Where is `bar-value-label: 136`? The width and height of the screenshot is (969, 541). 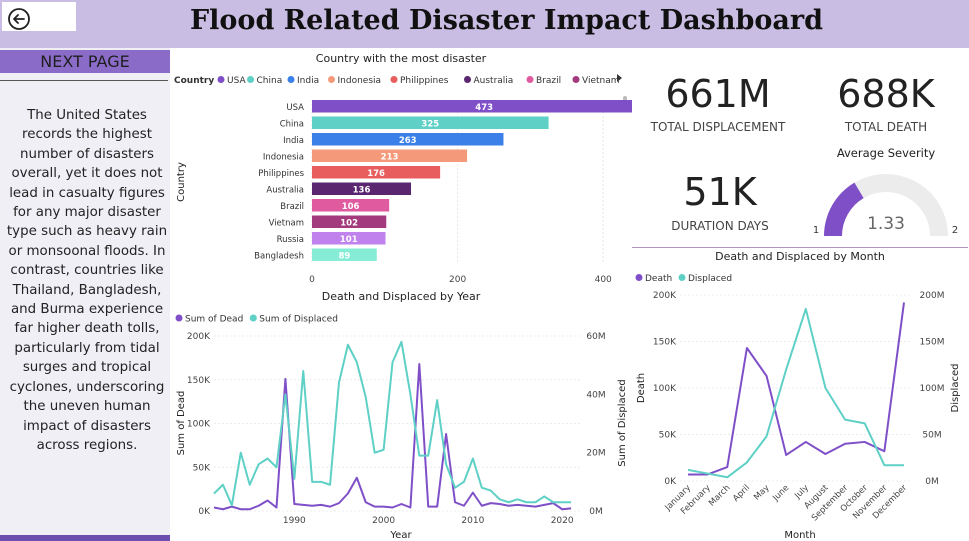 bar-value-label: 136 is located at coordinates (362, 191).